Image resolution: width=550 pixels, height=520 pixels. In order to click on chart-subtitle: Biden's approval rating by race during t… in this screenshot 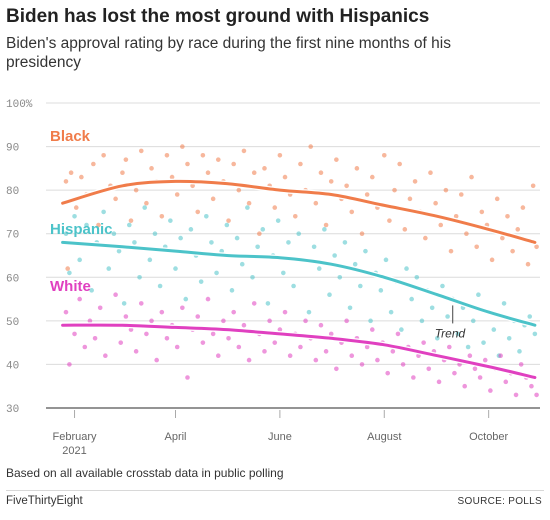, I will do `click(228, 53)`.